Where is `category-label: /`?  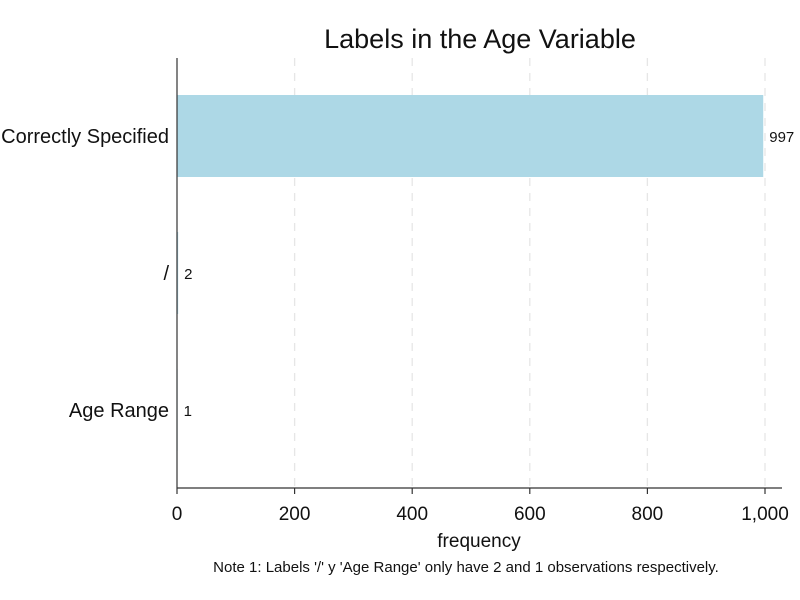
category-label: / is located at coordinates (166, 274).